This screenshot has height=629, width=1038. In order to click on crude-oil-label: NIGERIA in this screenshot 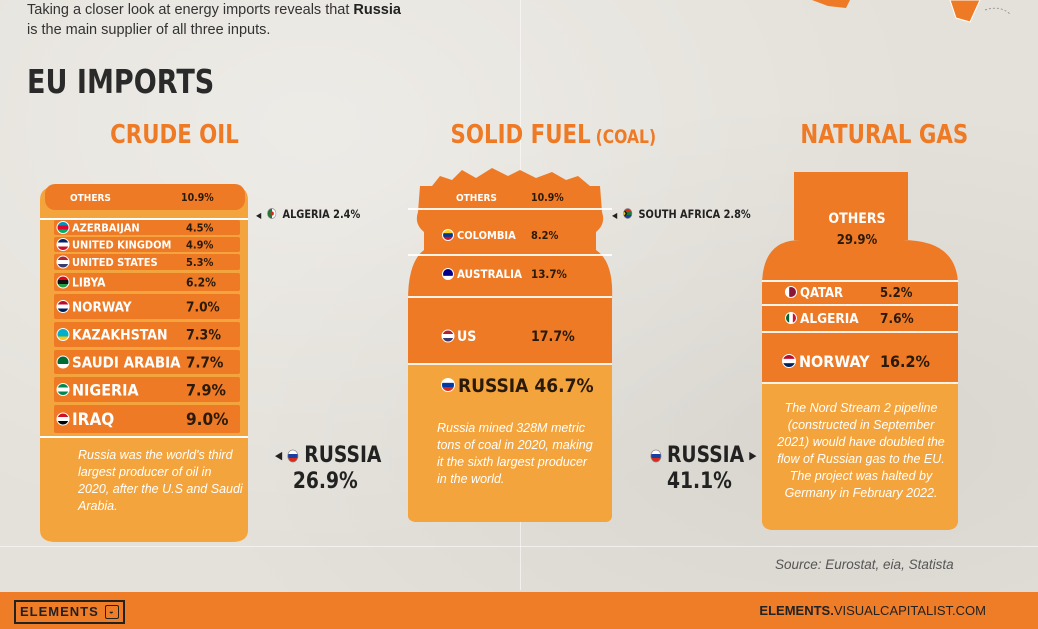, I will do `click(105, 389)`.